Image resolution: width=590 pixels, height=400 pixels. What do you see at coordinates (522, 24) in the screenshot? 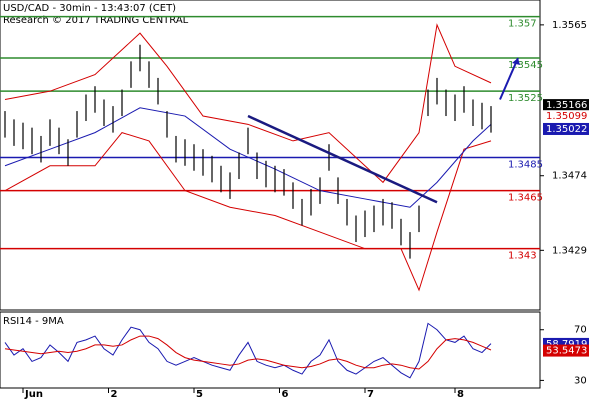
I see `level-label: 1.357` at bounding box center [522, 24].